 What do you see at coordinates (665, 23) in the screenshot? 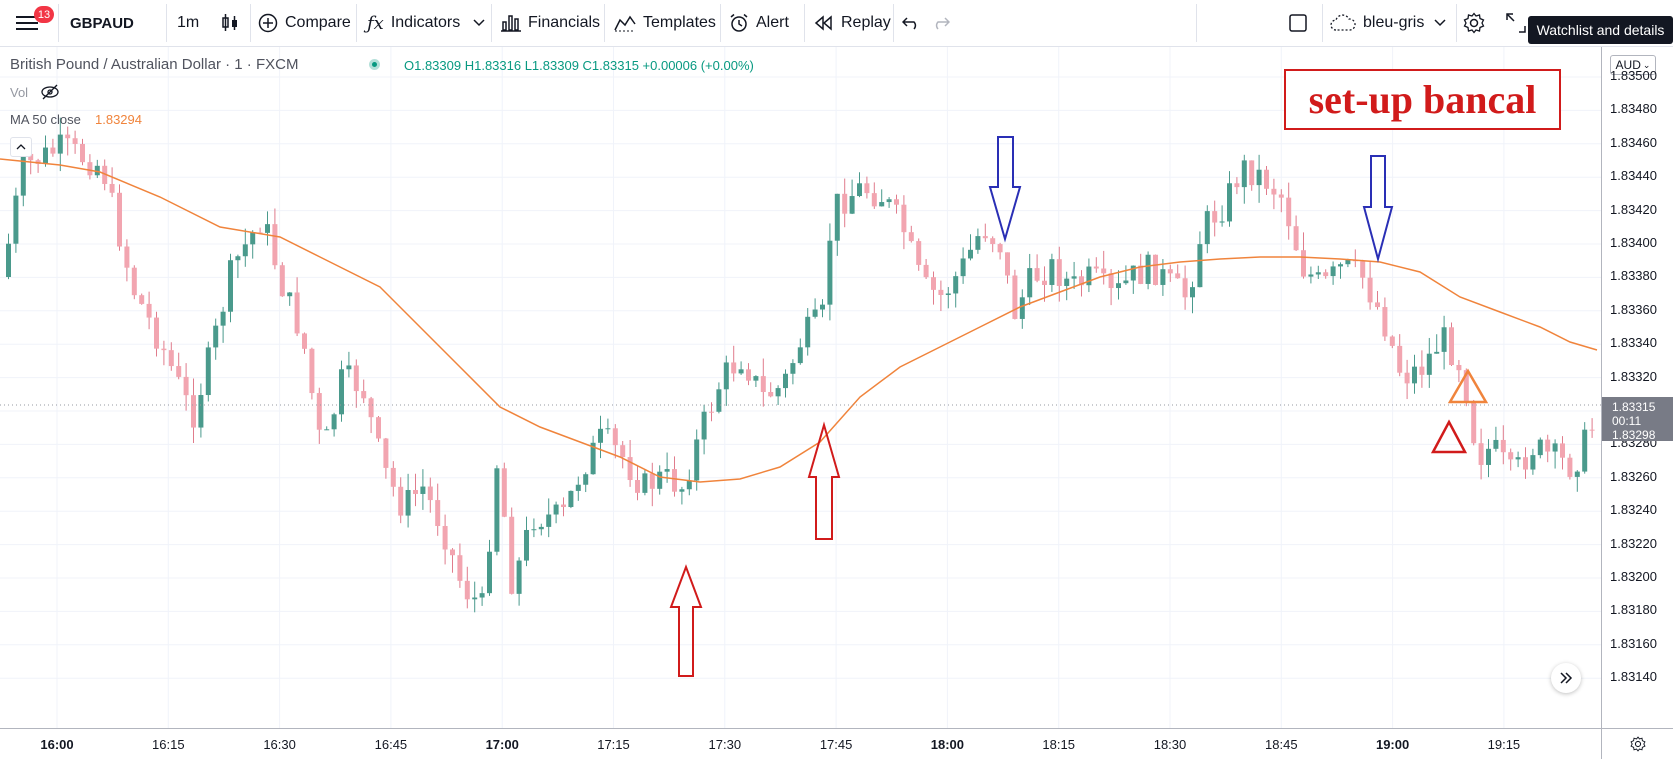
I see `templates-button: Templates` at bounding box center [665, 23].